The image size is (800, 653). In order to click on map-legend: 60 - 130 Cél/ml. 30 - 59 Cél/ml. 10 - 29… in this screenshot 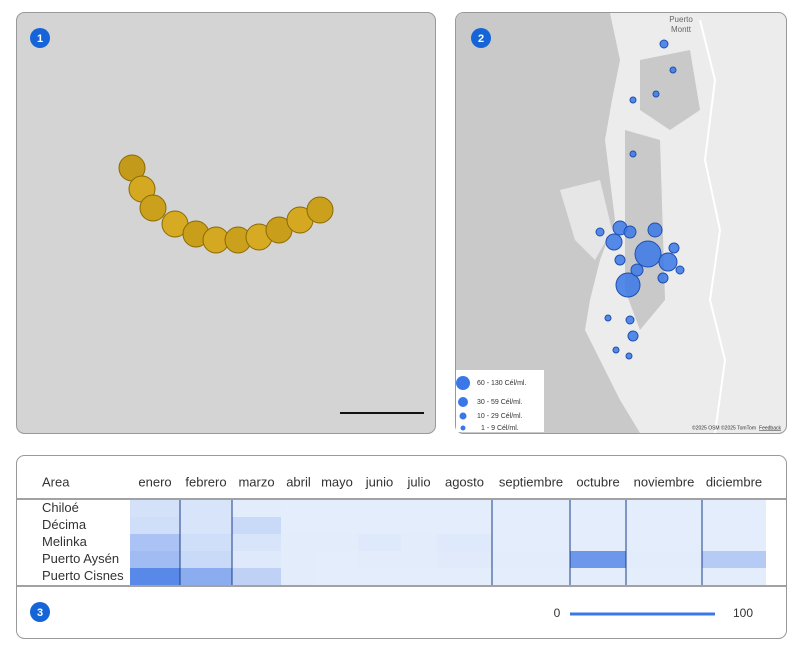, I will do `click(500, 401)`.